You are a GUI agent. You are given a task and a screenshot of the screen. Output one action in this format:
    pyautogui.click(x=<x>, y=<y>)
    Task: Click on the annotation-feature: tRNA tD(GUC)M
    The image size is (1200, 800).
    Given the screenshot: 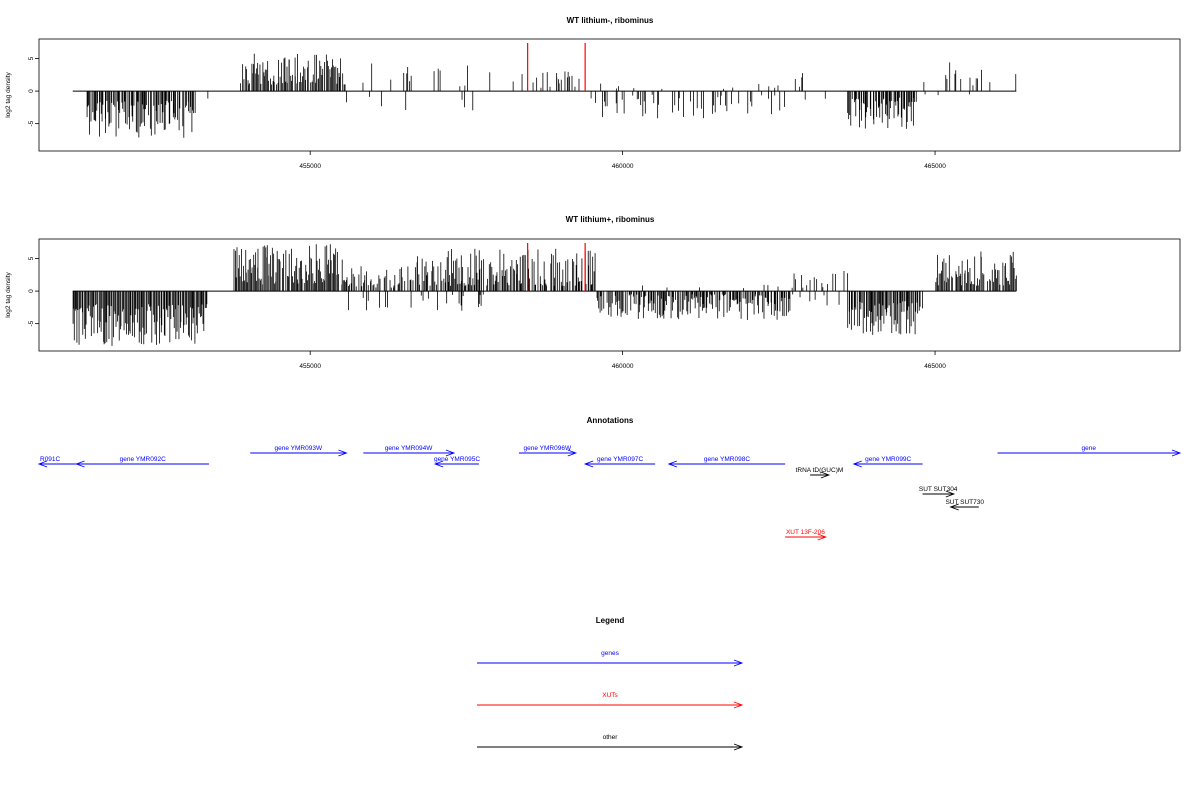 What is the action you would take?
    pyautogui.click(x=820, y=473)
    